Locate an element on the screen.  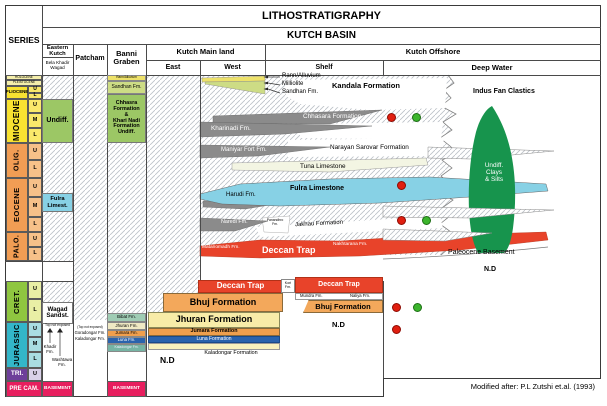
milliolite-sandhan-wedge is located at coordinates (235, 87).